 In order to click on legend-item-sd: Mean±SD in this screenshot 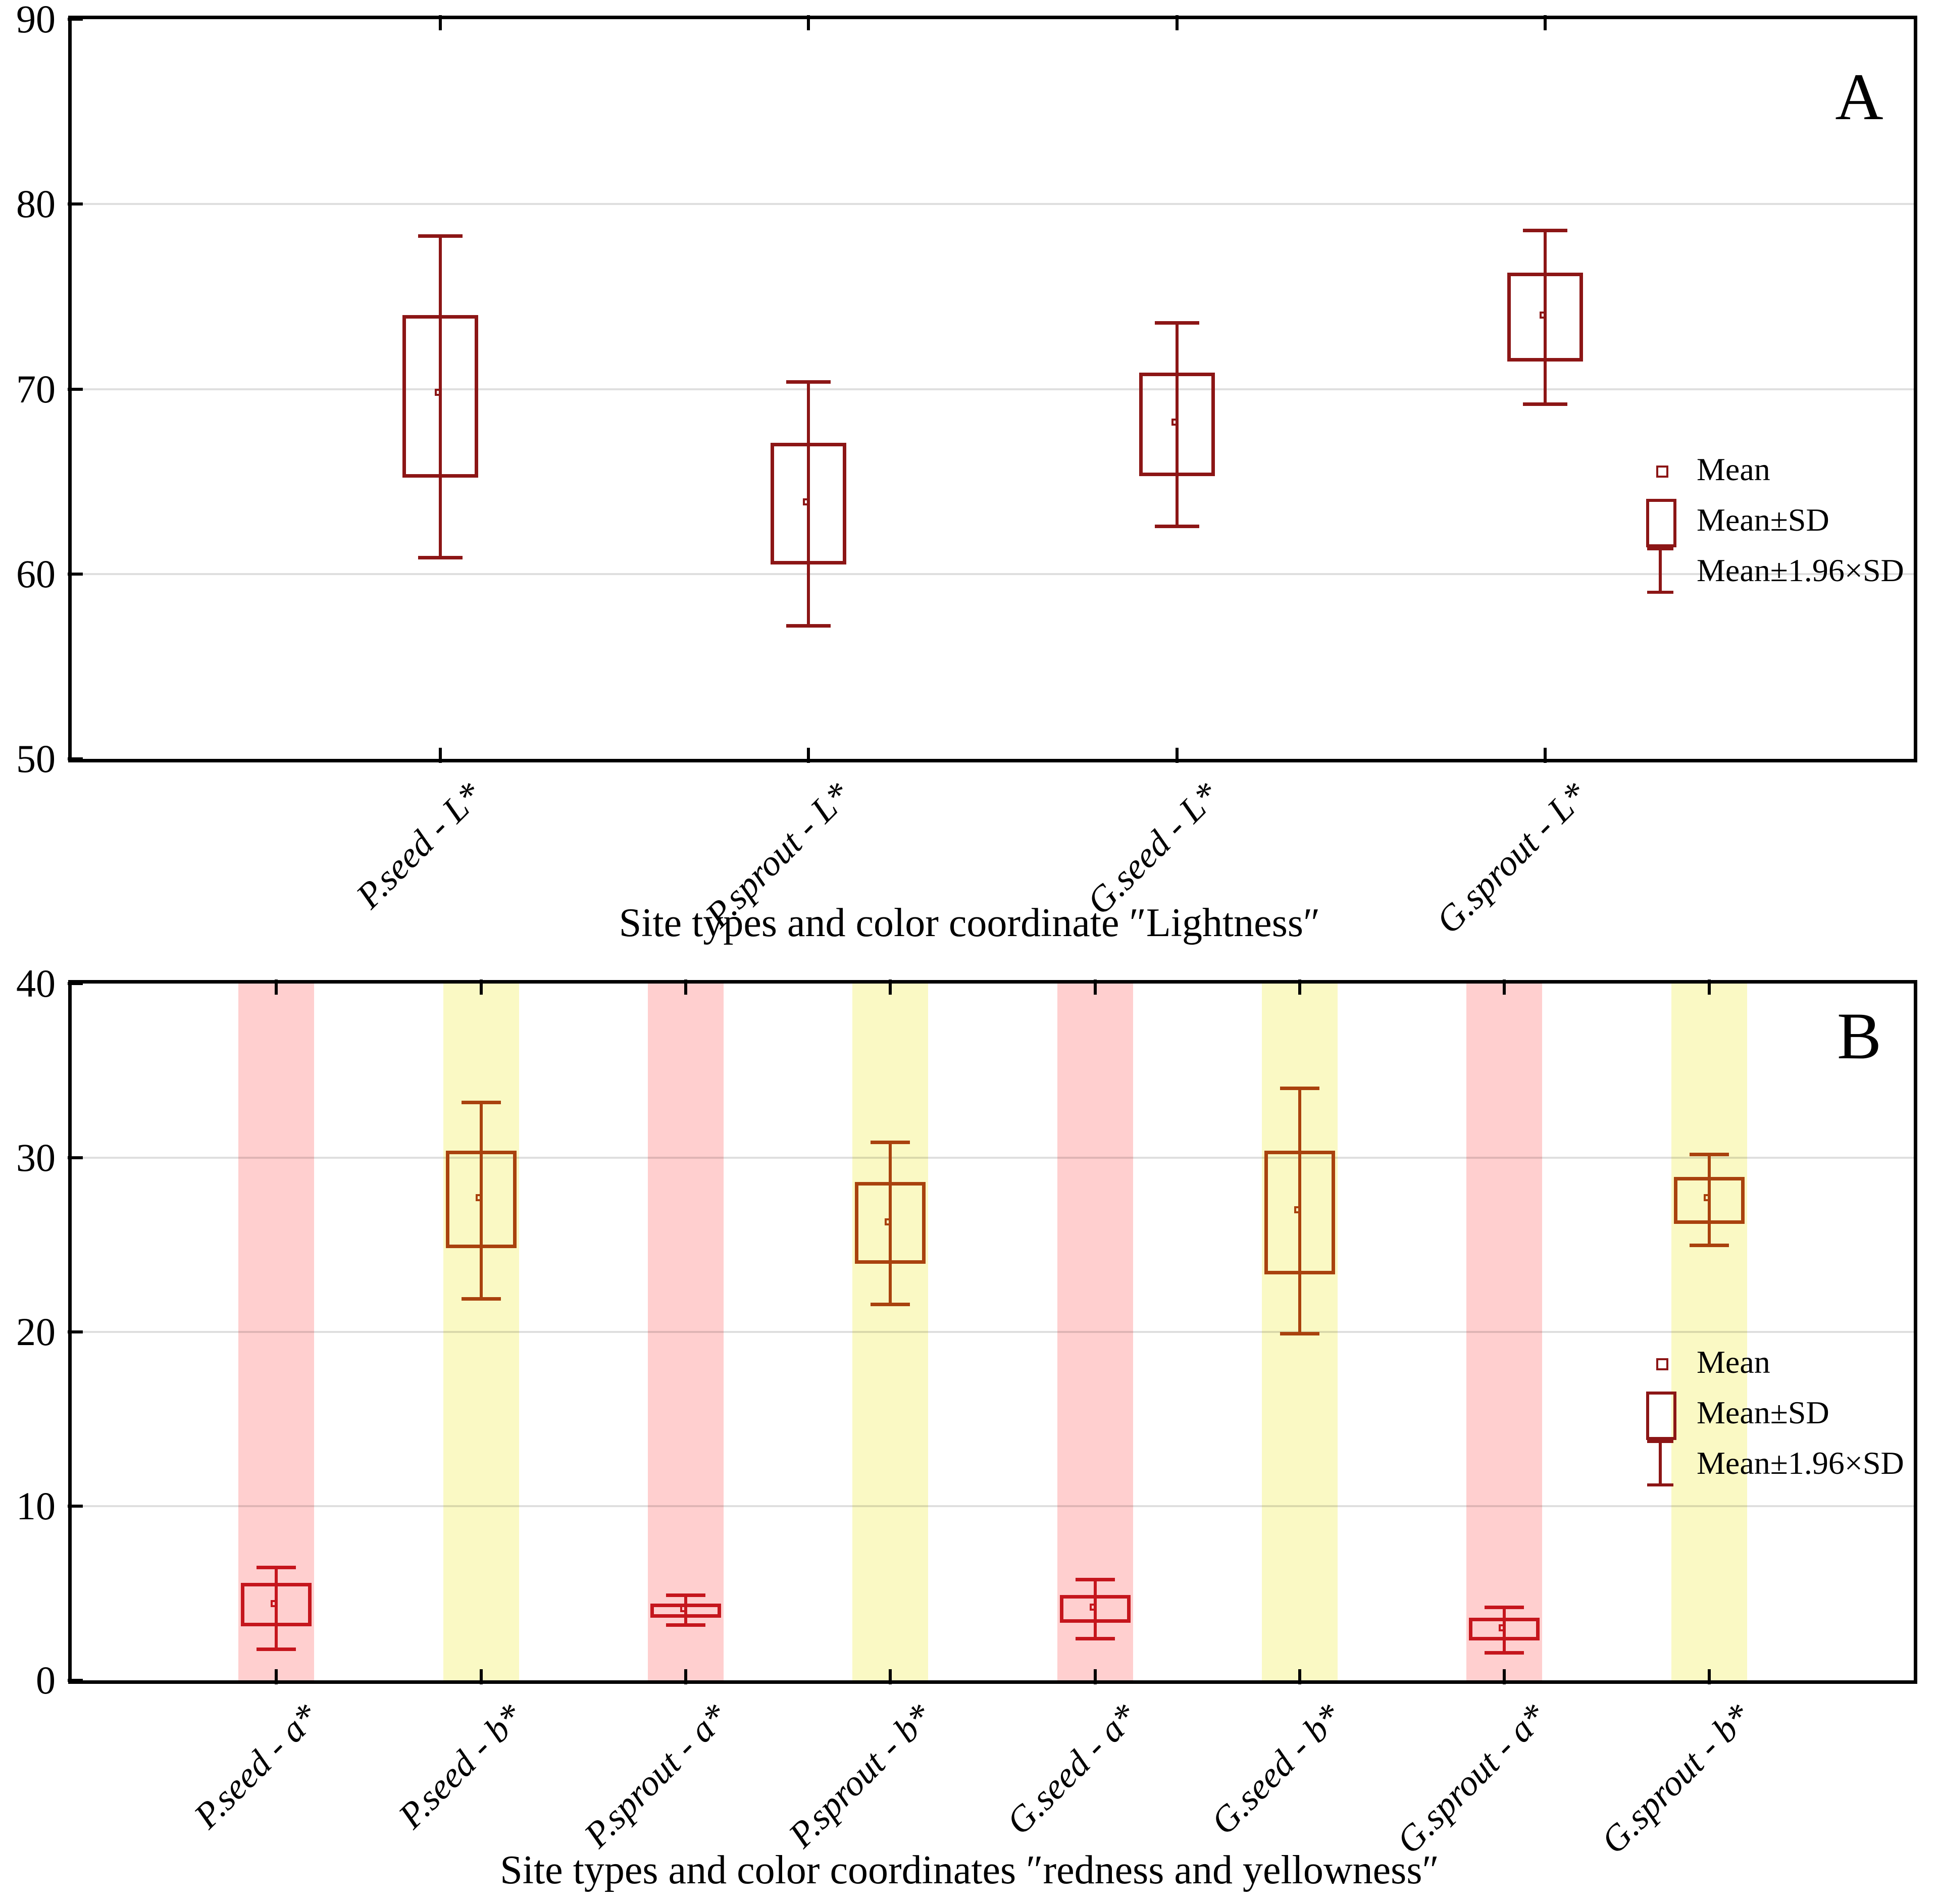, I will do `click(1785, 521)`.